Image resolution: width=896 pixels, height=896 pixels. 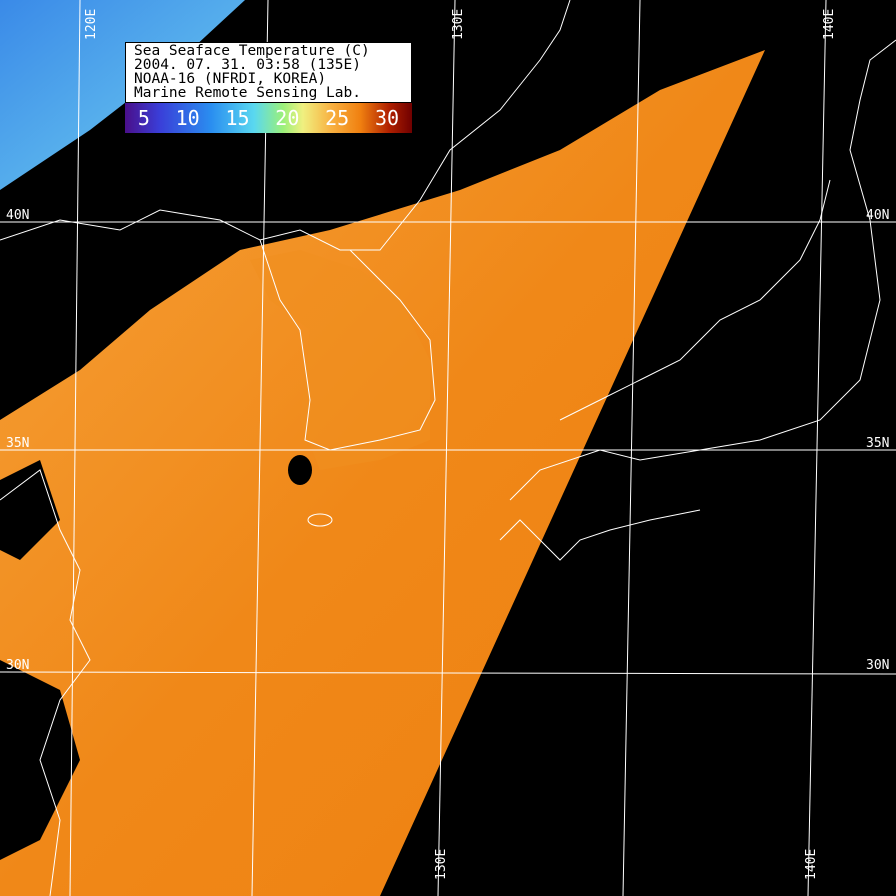 What do you see at coordinates (829, 24) in the screenshot?
I see `lon-label-top: 140E` at bounding box center [829, 24].